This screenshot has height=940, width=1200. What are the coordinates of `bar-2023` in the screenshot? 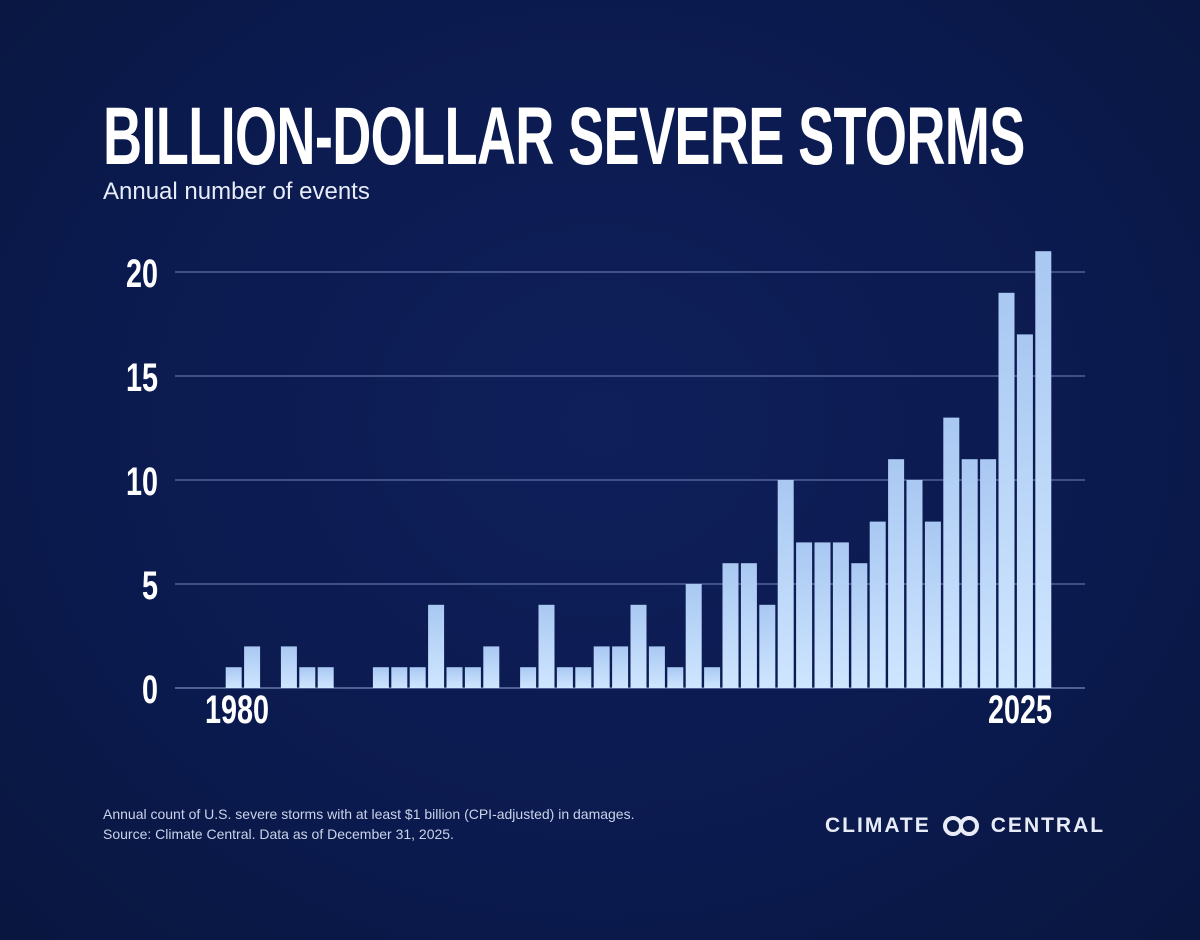 It's located at (1006, 490).